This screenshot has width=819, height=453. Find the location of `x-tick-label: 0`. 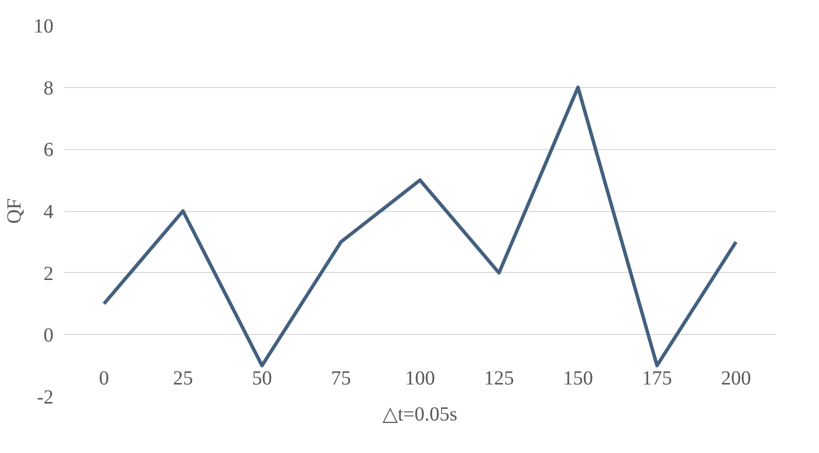

x-tick-label: 0 is located at coordinates (104, 379).